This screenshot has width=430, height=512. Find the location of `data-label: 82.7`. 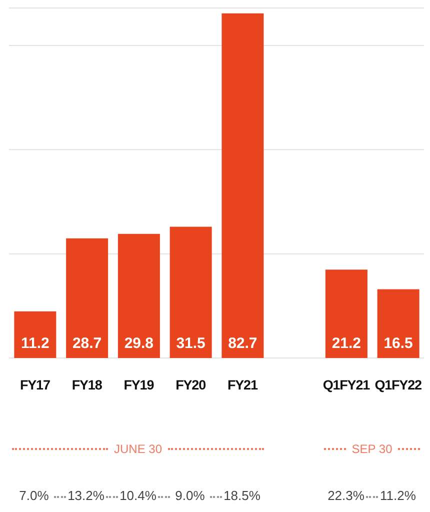

data-label: 82.7 is located at coordinates (243, 343).